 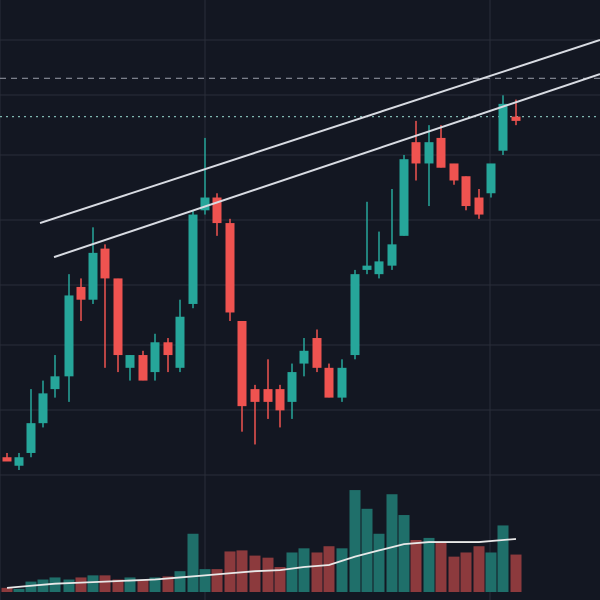 I want to click on volume-ma-line, so click(x=261, y=563).